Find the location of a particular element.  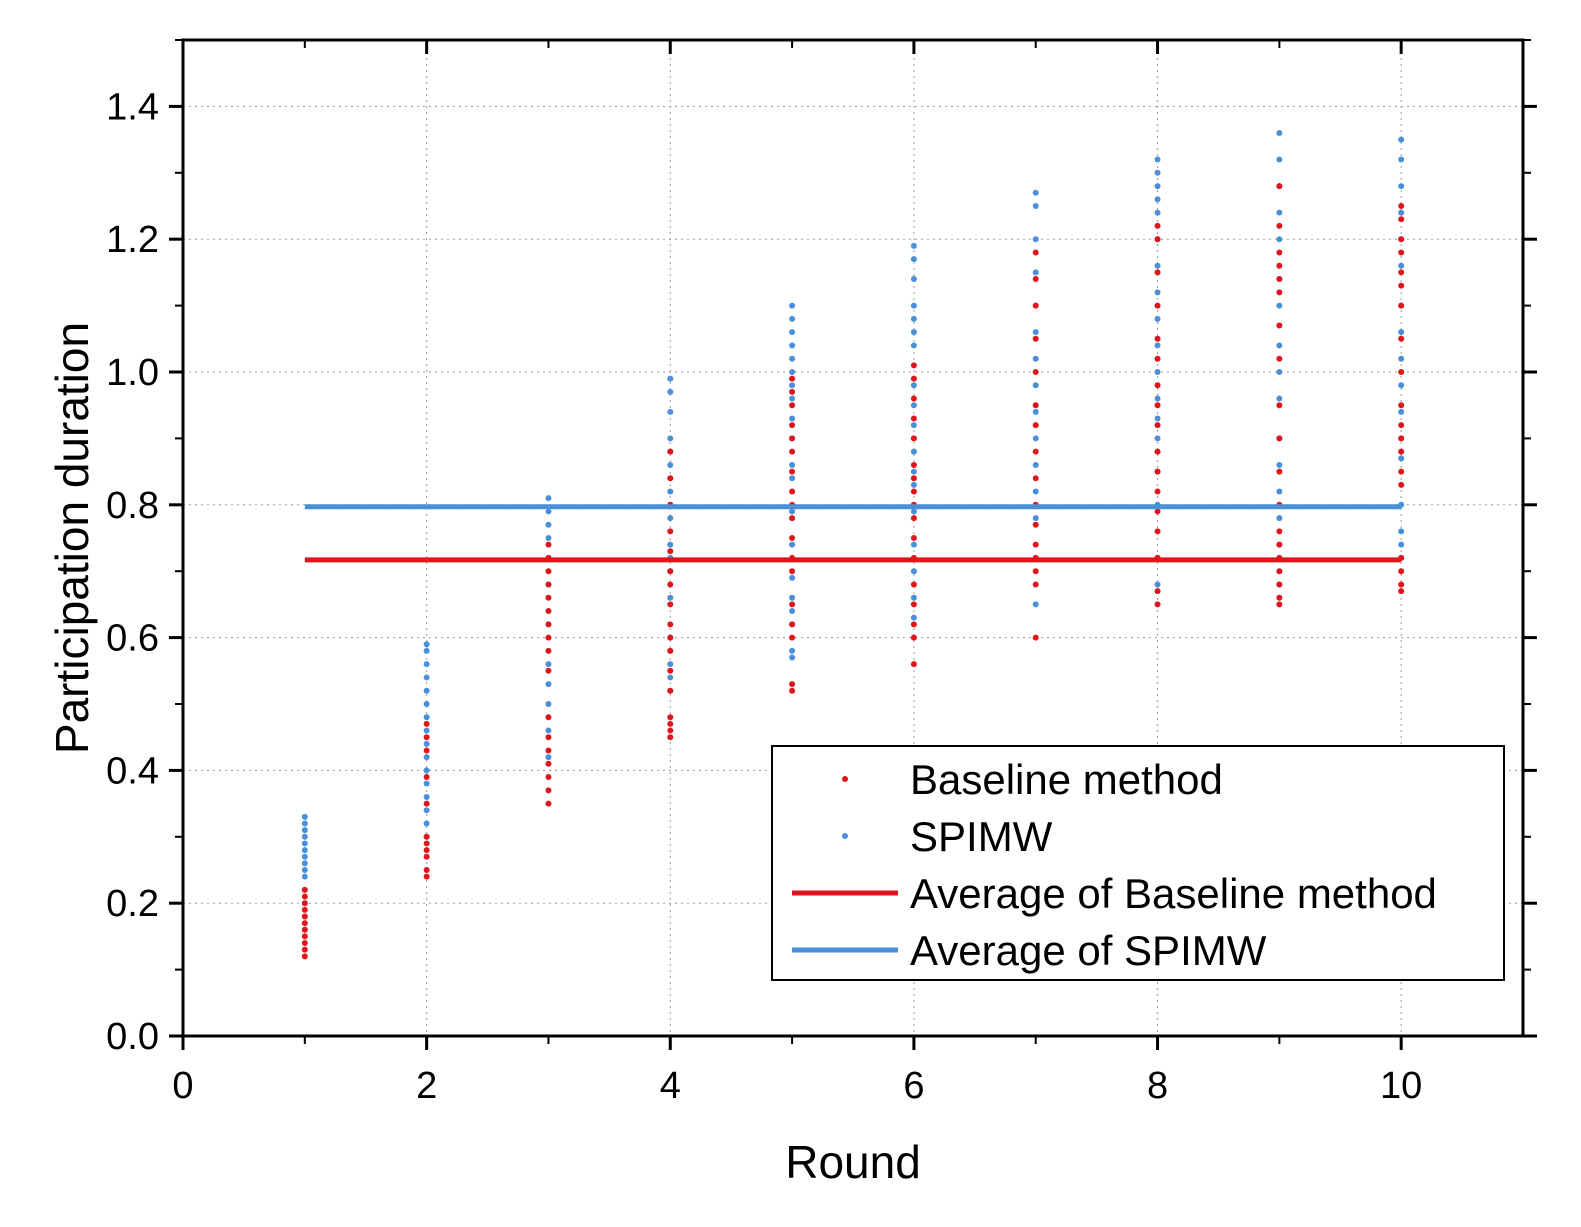

y-tick-label: 0.6 is located at coordinates (132, 639).